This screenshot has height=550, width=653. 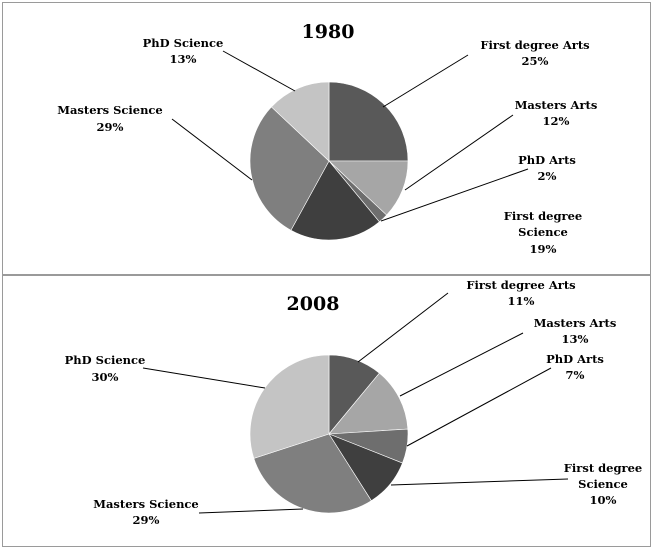 I want to click on slice-percent-label: 25%, so click(x=535, y=61).